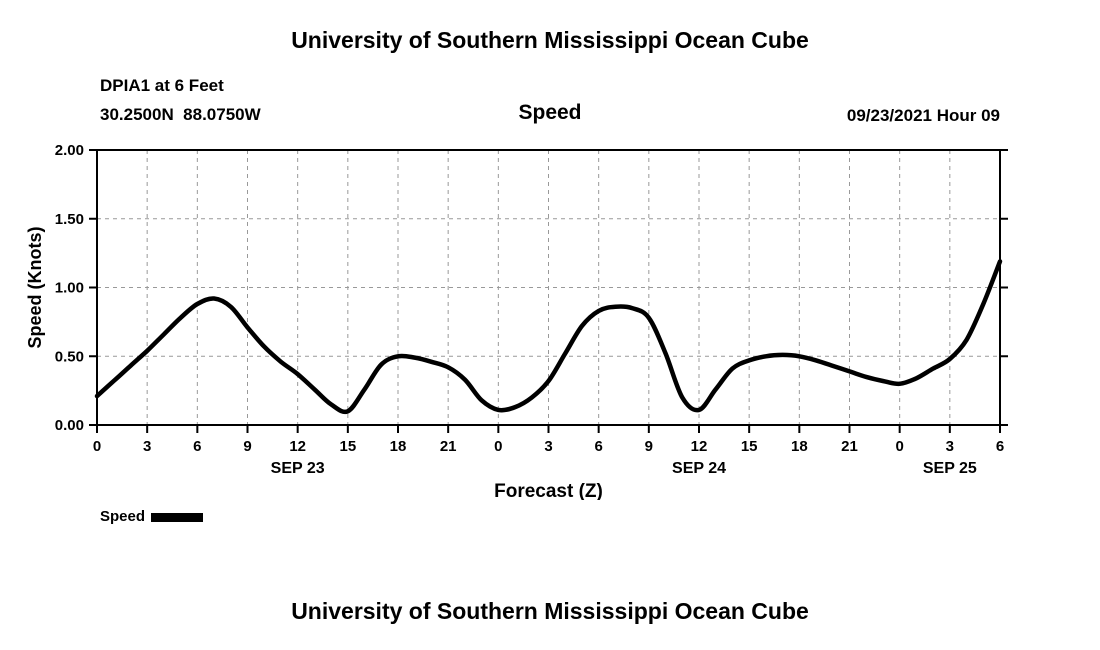 The height and width of the screenshot is (650, 1100). Describe the element at coordinates (180, 114) in the screenshot. I see `coordinates-label: 30.2500N 88.0750W` at that location.